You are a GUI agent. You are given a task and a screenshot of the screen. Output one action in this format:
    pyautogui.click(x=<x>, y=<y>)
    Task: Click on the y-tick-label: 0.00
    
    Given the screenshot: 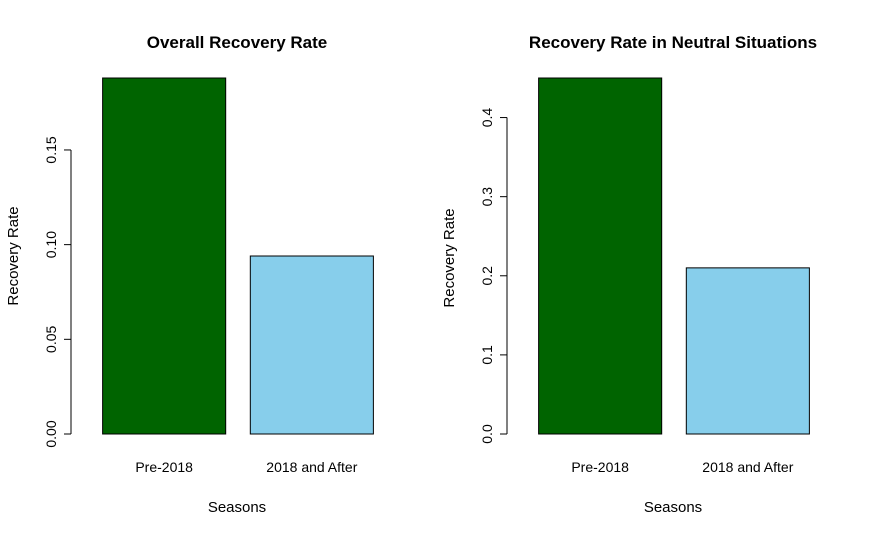 What is the action you would take?
    pyautogui.click(x=51, y=433)
    